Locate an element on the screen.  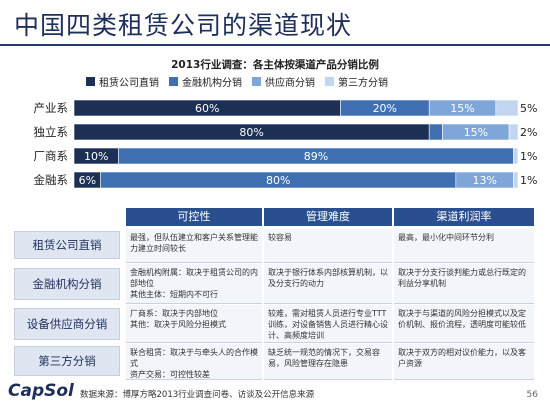
bar-label-0-2: 15% is located at coordinates (462, 108).